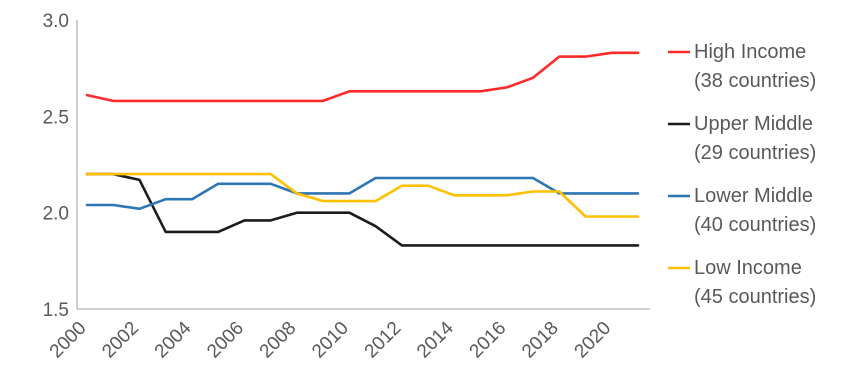 This screenshot has width=853, height=382. I want to click on y-tick-label: 2.0, so click(56, 214).